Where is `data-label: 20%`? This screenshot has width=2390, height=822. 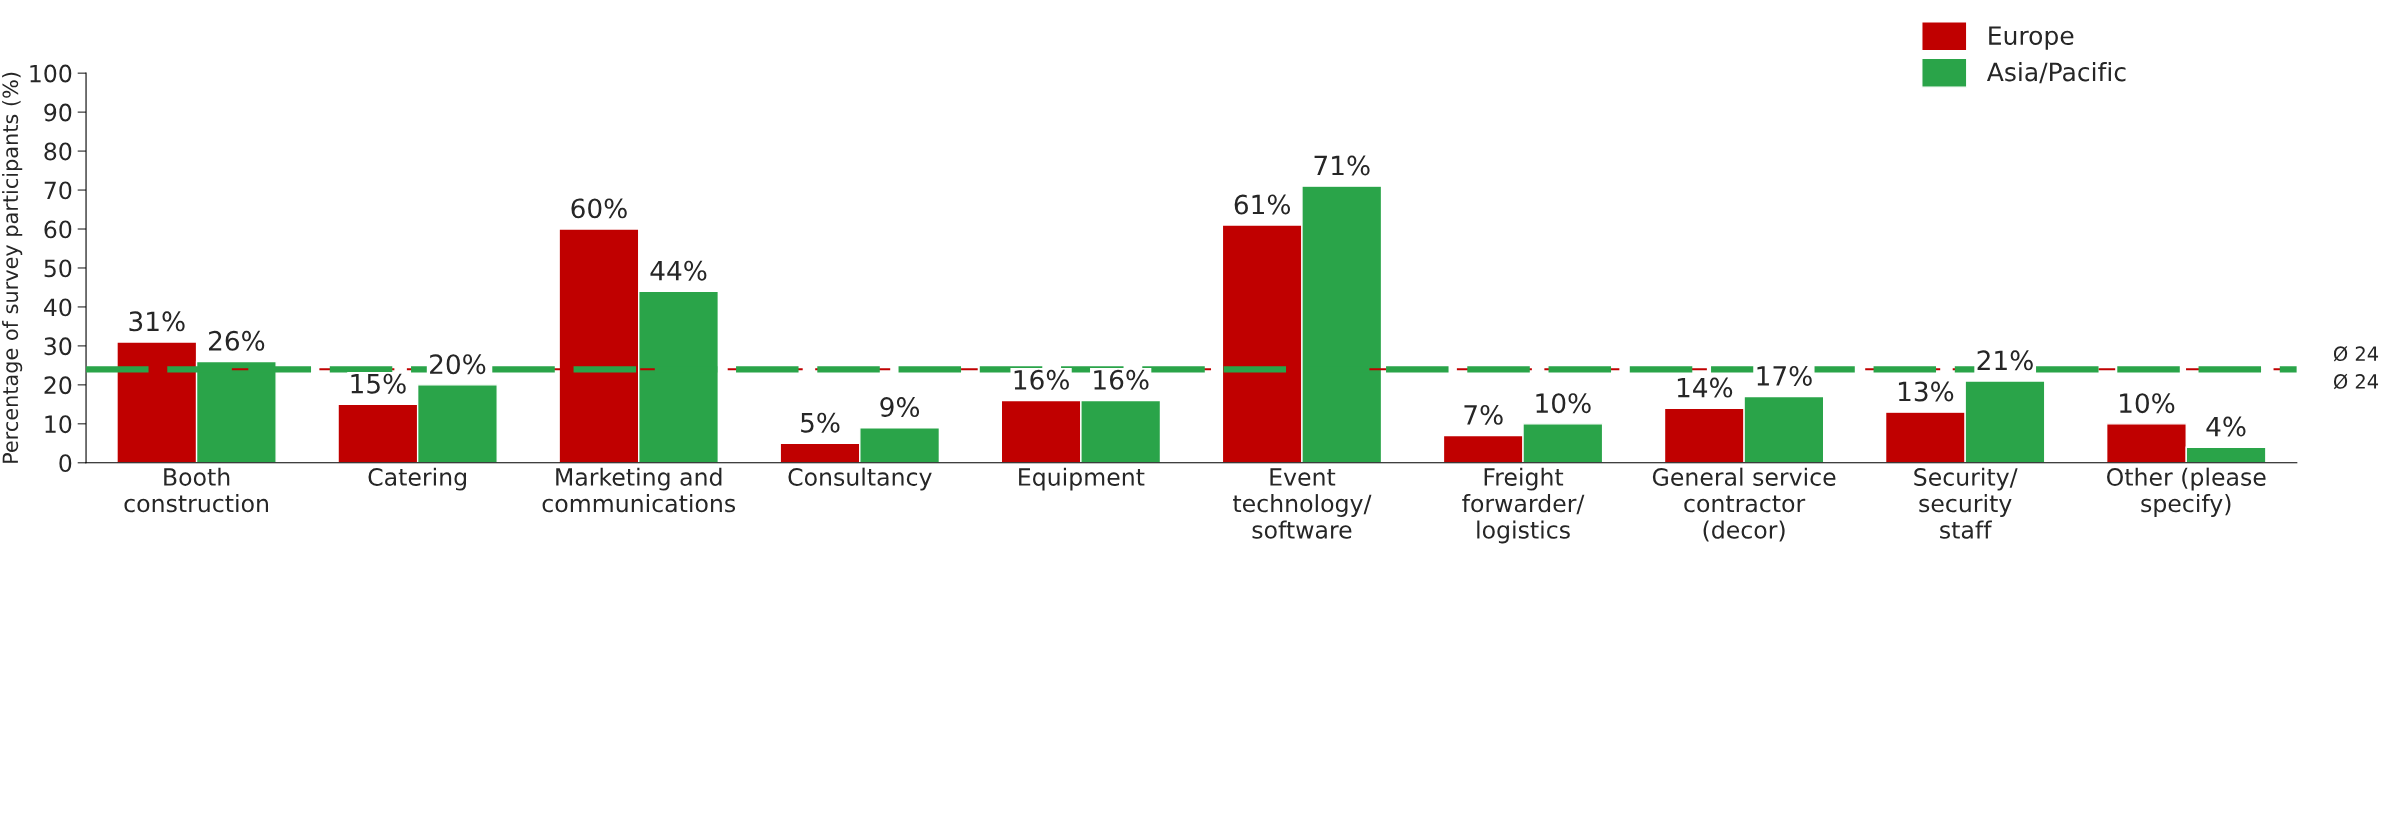
data-label: 20% is located at coordinates (458, 364).